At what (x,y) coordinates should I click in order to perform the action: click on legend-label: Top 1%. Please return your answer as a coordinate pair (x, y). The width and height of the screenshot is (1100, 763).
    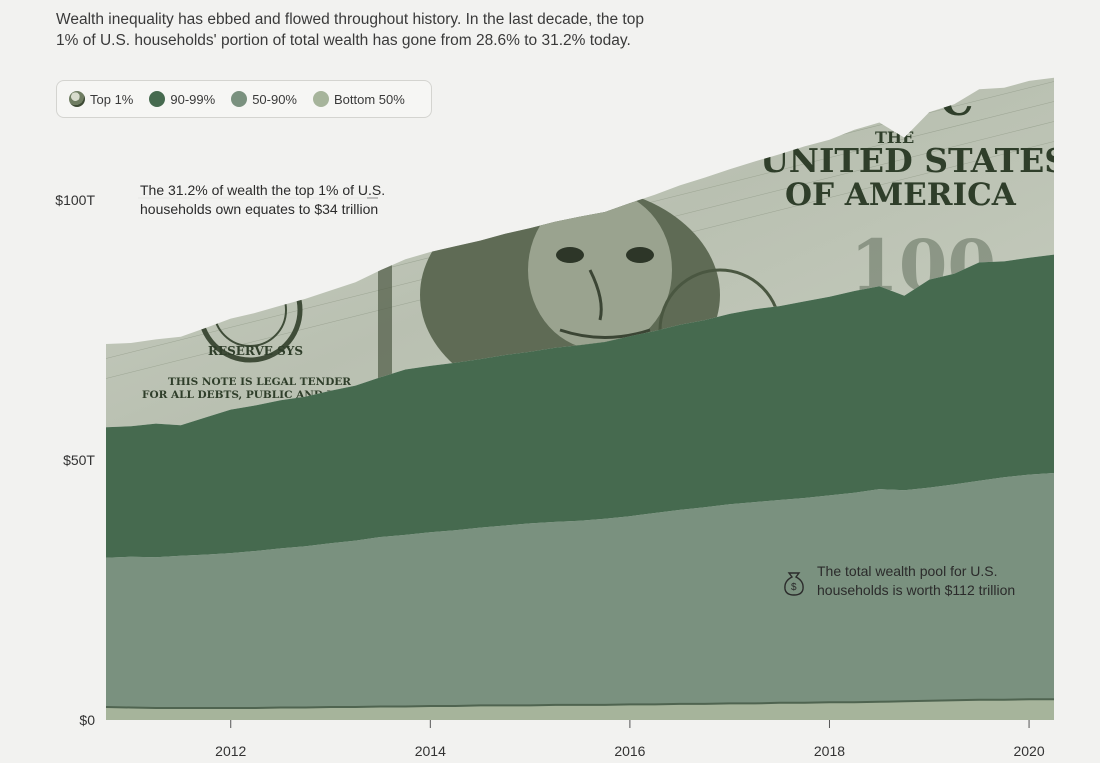
    Looking at the image, I should click on (112, 99).